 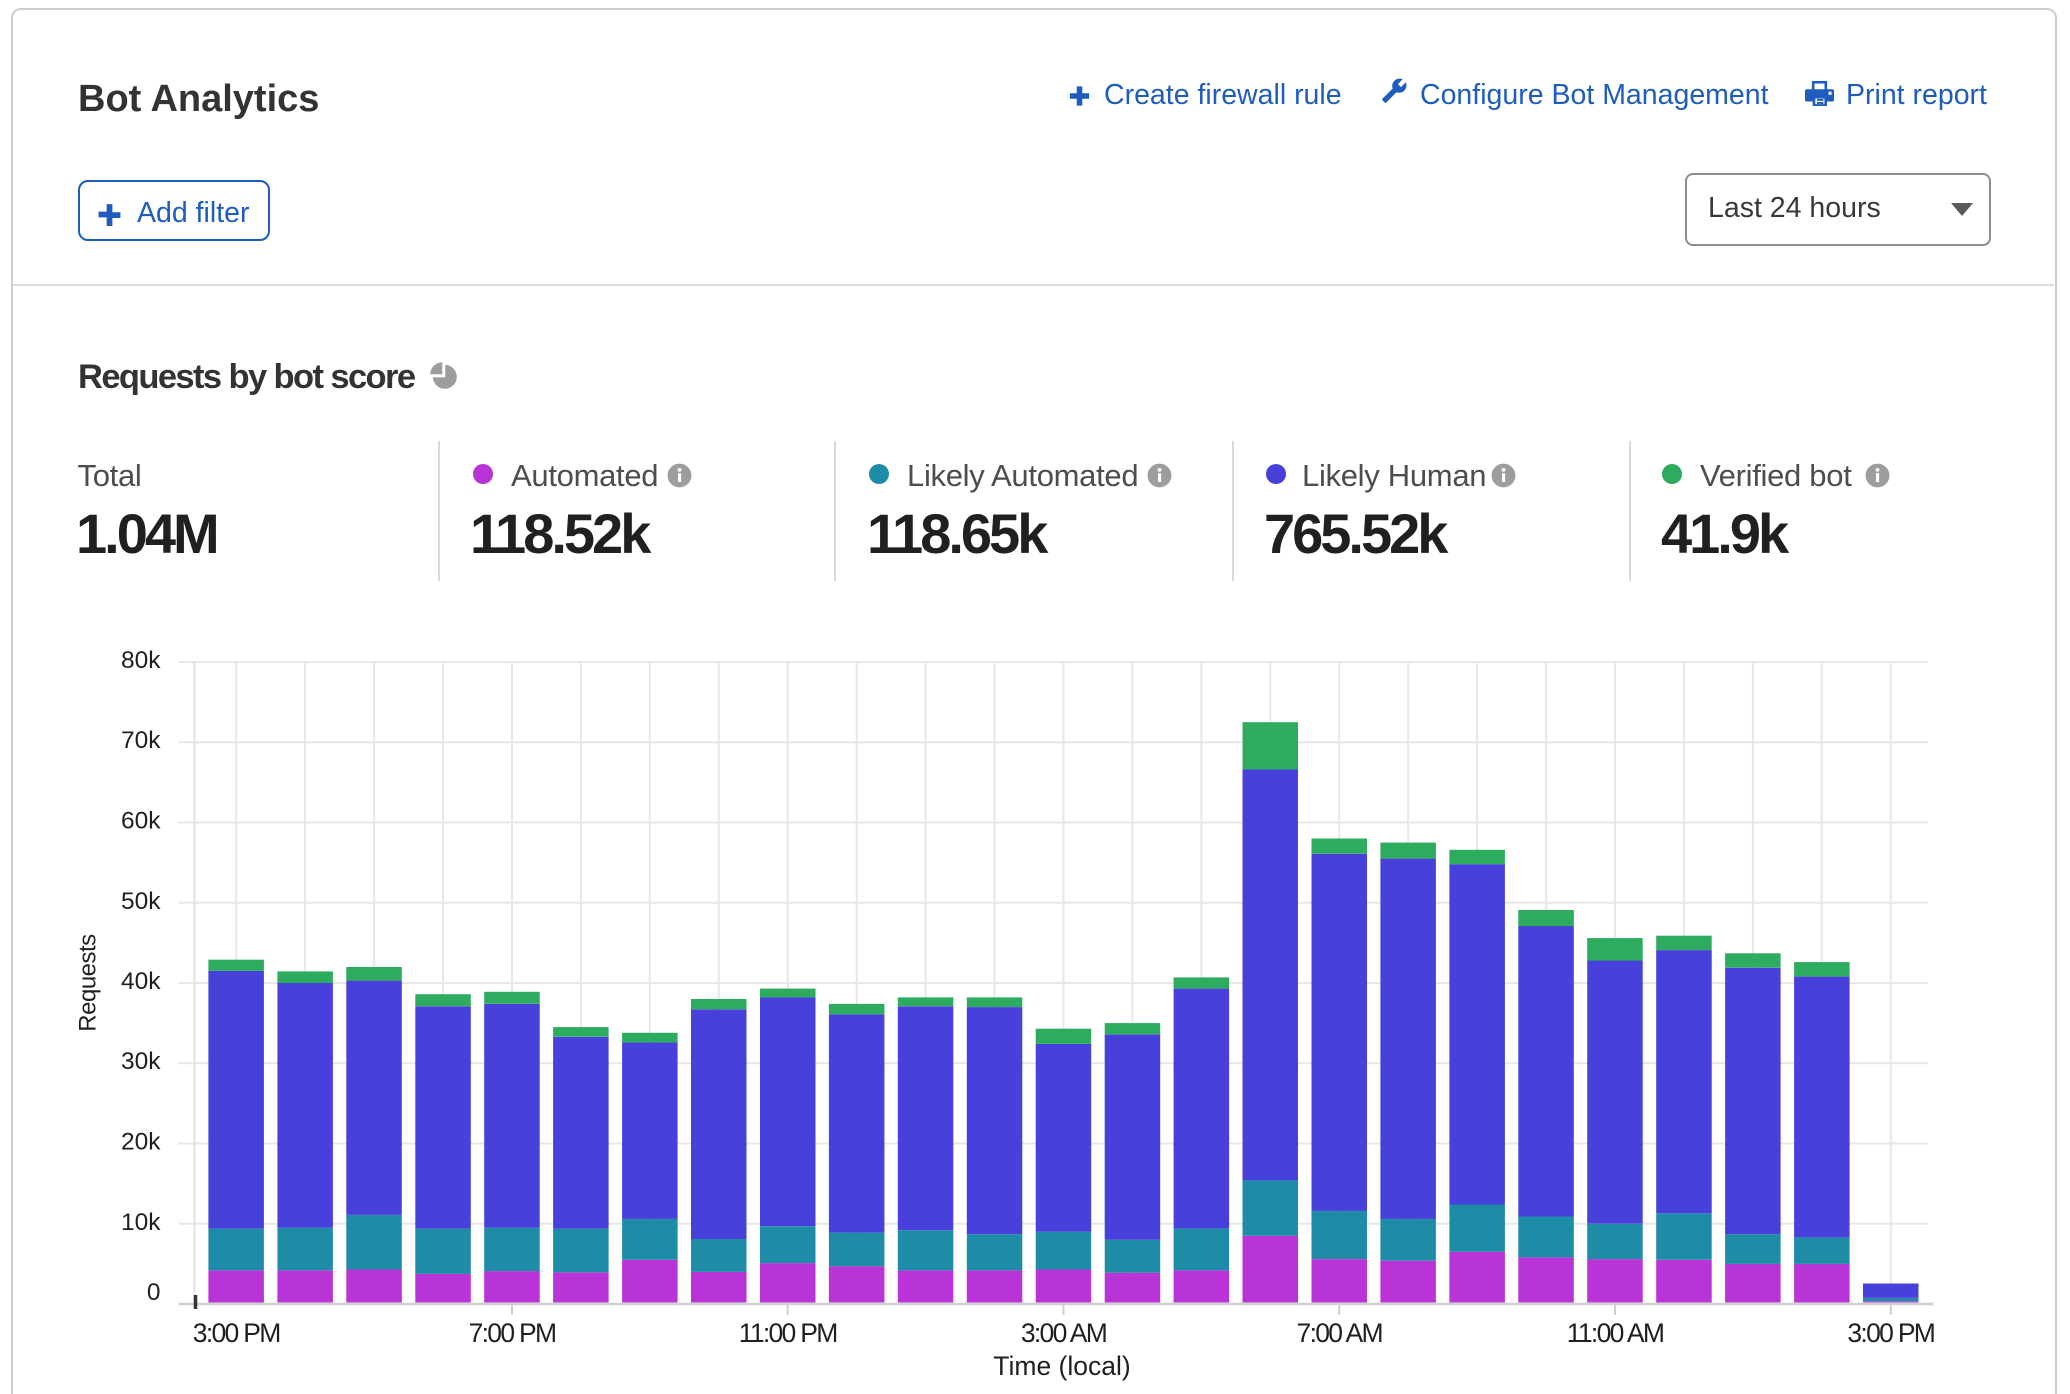 I want to click on svg-text: 0, so click(x=154, y=1292).